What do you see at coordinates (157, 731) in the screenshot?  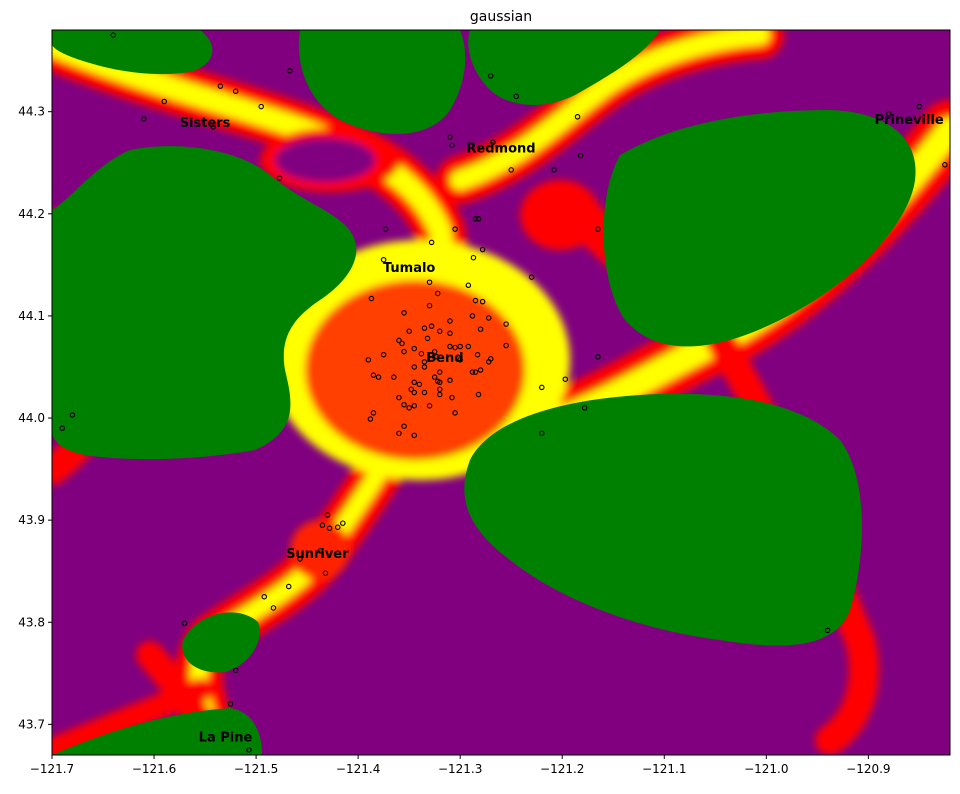 I see `green-region-south` at bounding box center [157, 731].